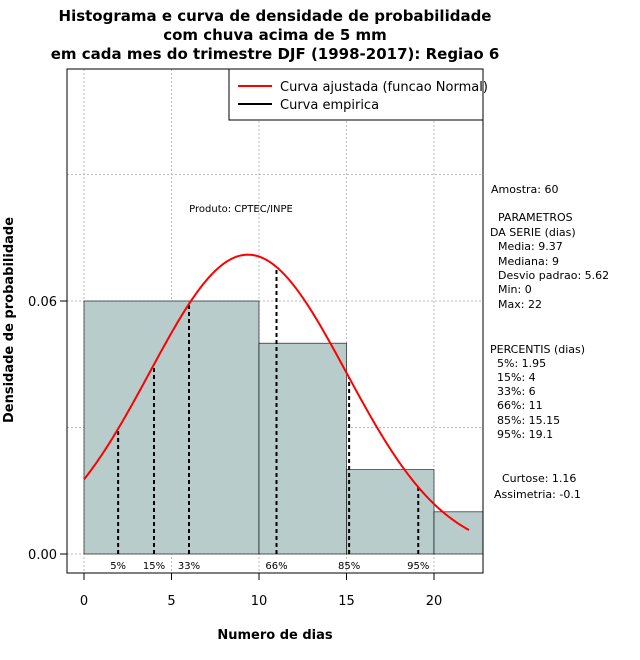 This screenshot has height=660, width=640. Describe the element at coordinates (520, 405) in the screenshot. I see `stat-p66: 66%: 11` at that location.